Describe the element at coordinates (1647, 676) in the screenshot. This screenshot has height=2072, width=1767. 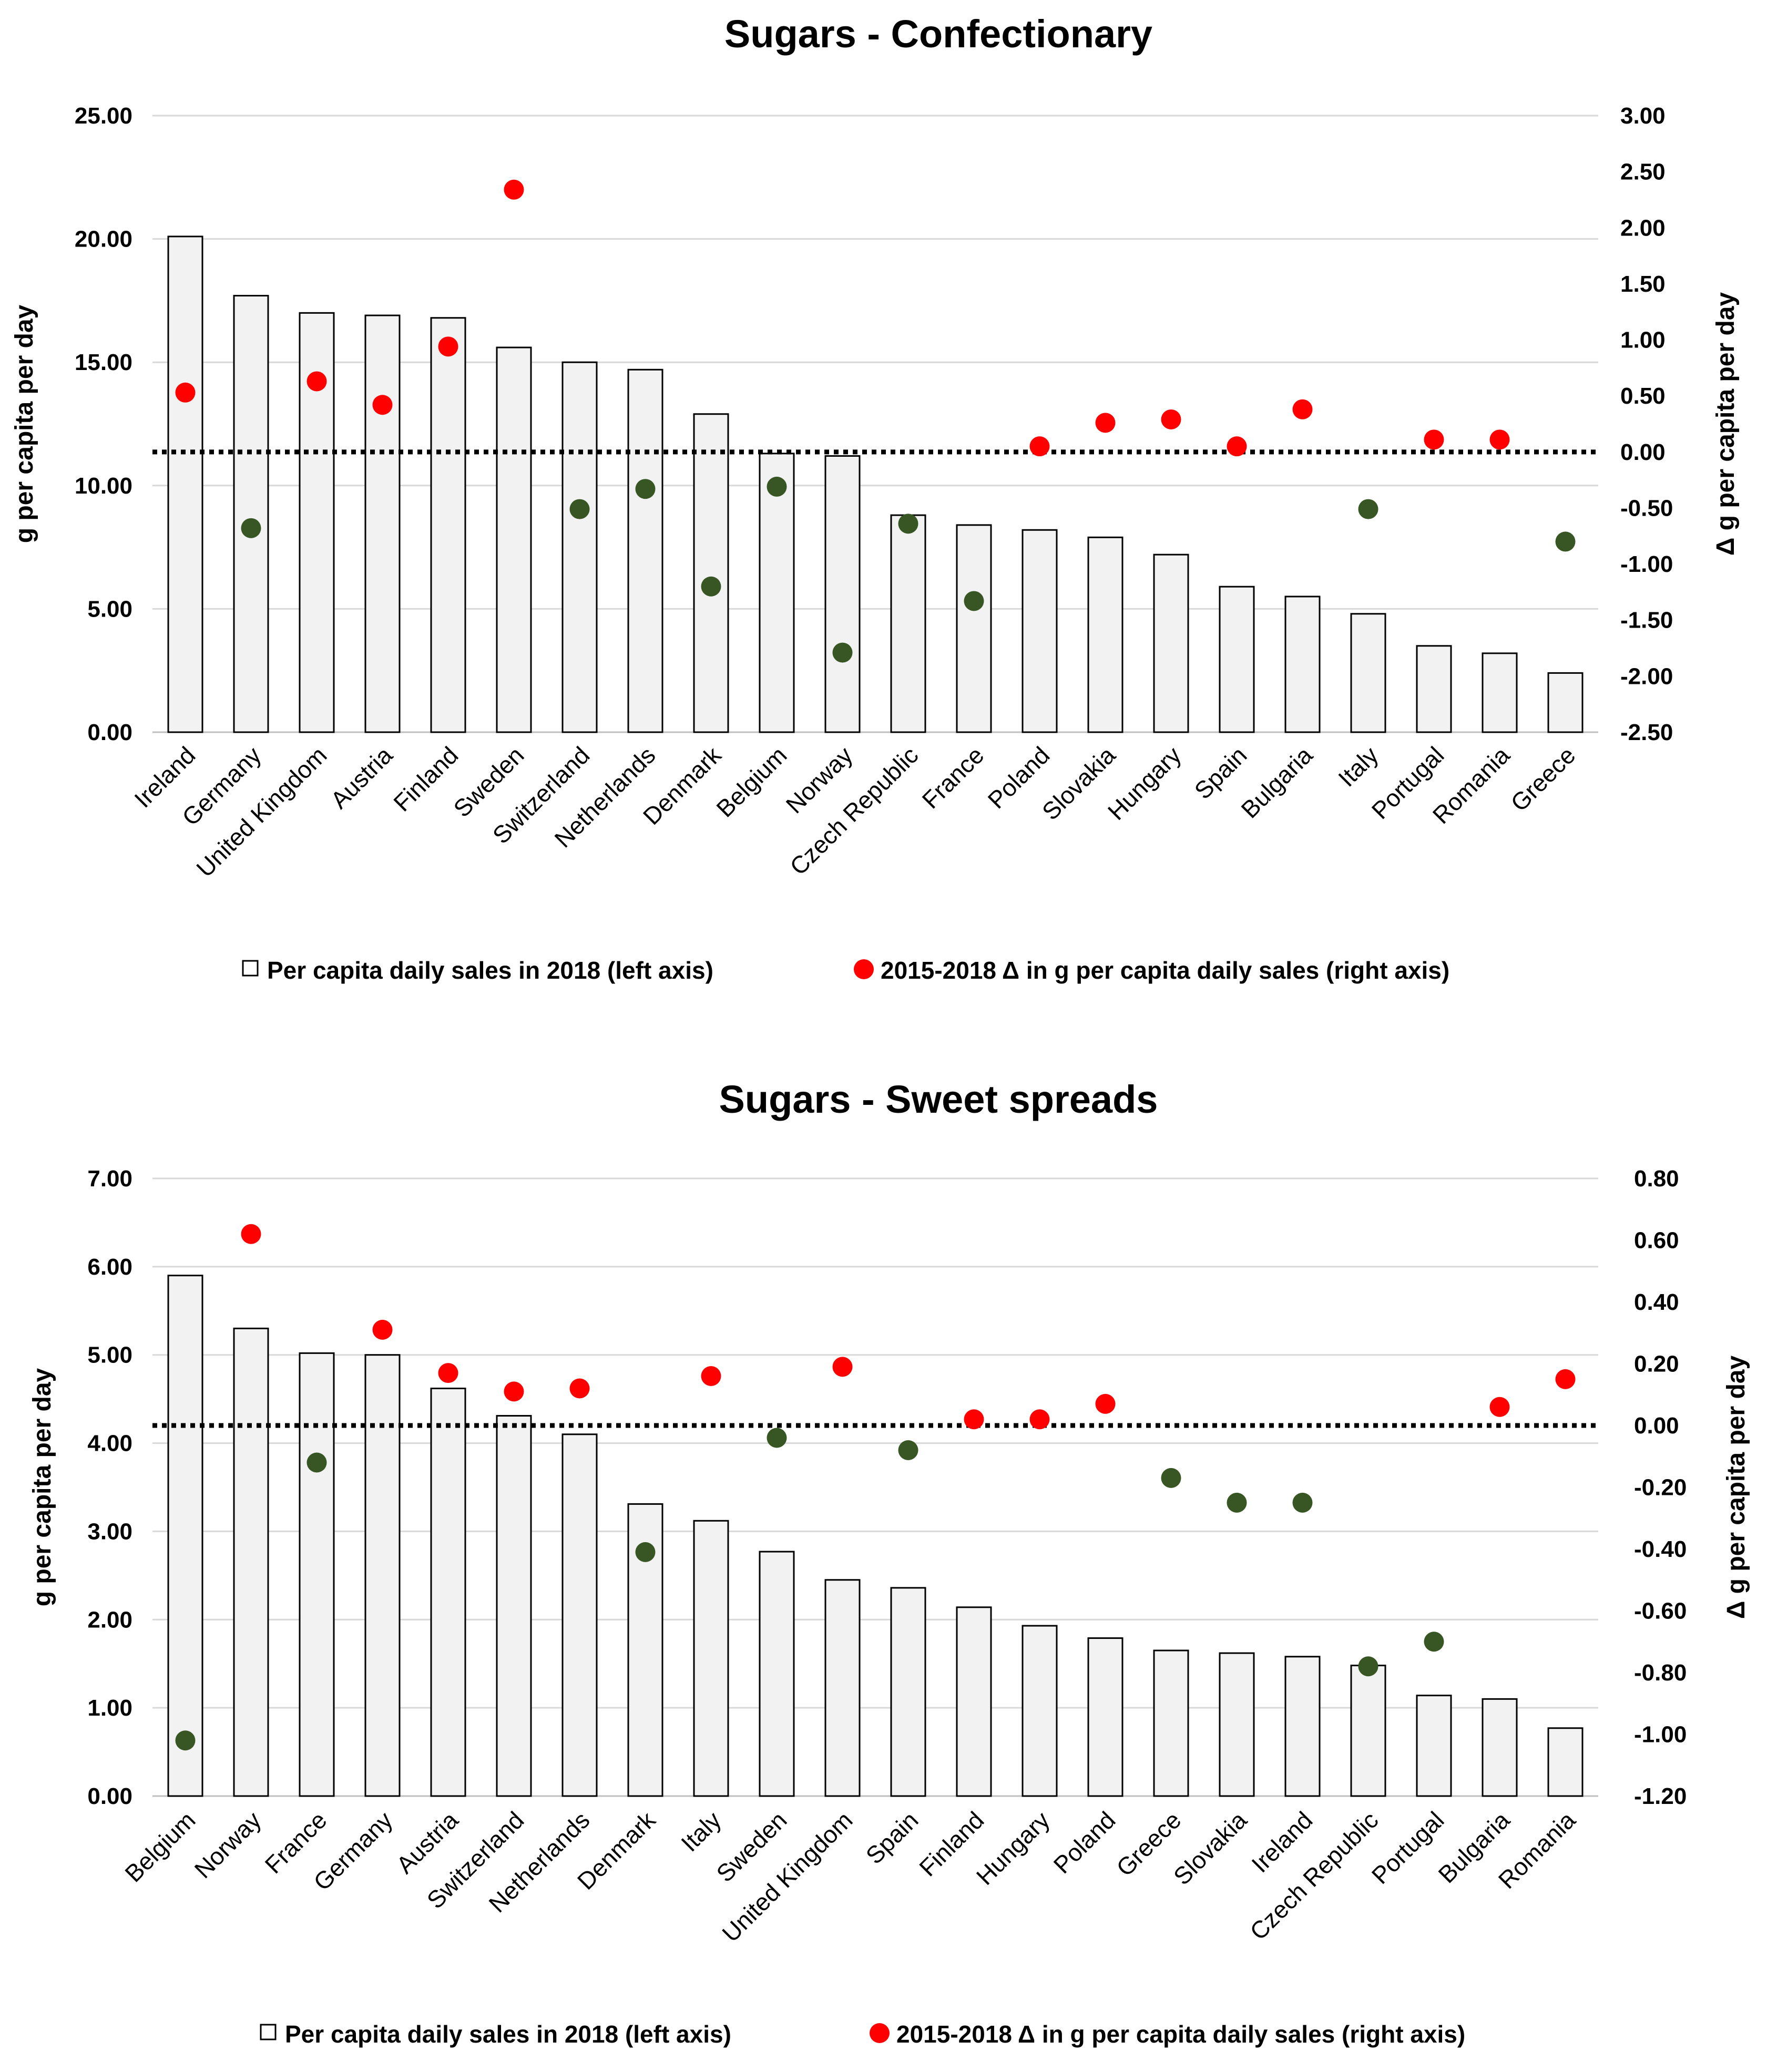
I see `y2-tick-label: -2.00` at that location.